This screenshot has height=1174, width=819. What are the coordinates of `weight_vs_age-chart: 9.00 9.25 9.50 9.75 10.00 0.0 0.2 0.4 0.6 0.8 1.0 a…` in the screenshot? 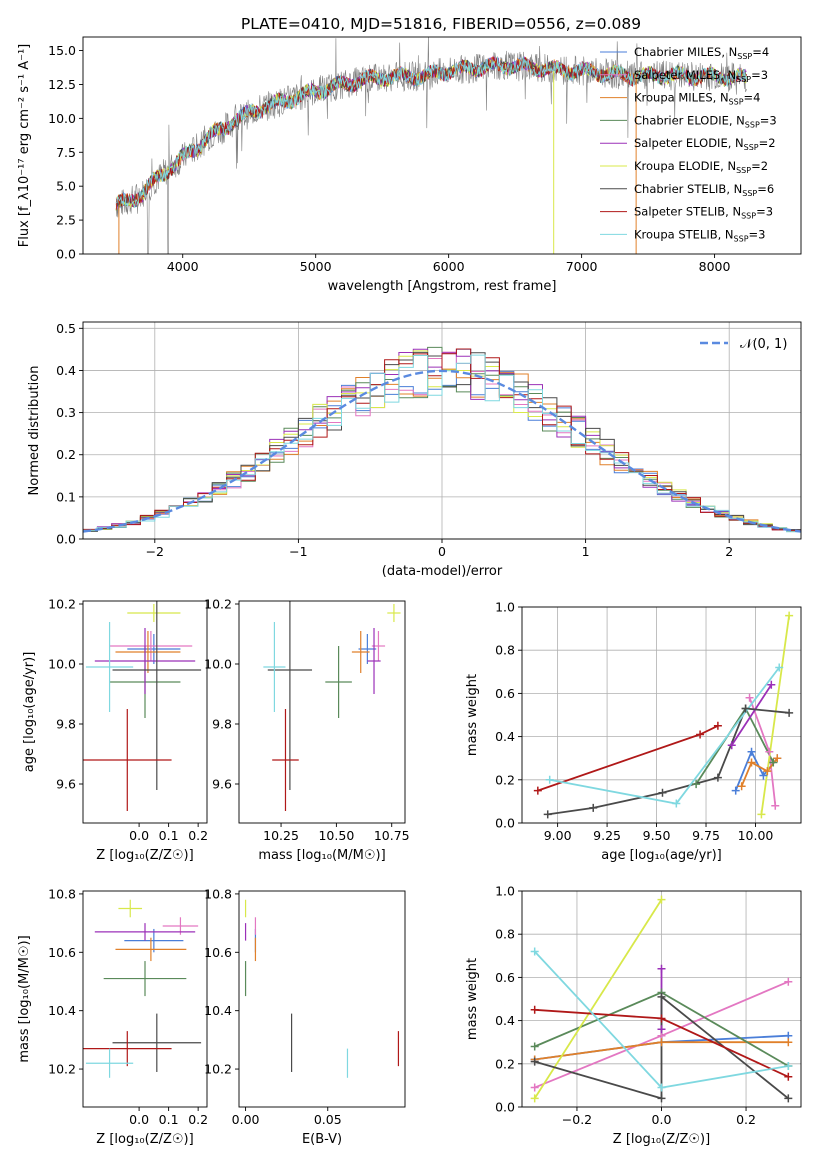 It's located at (633, 731).